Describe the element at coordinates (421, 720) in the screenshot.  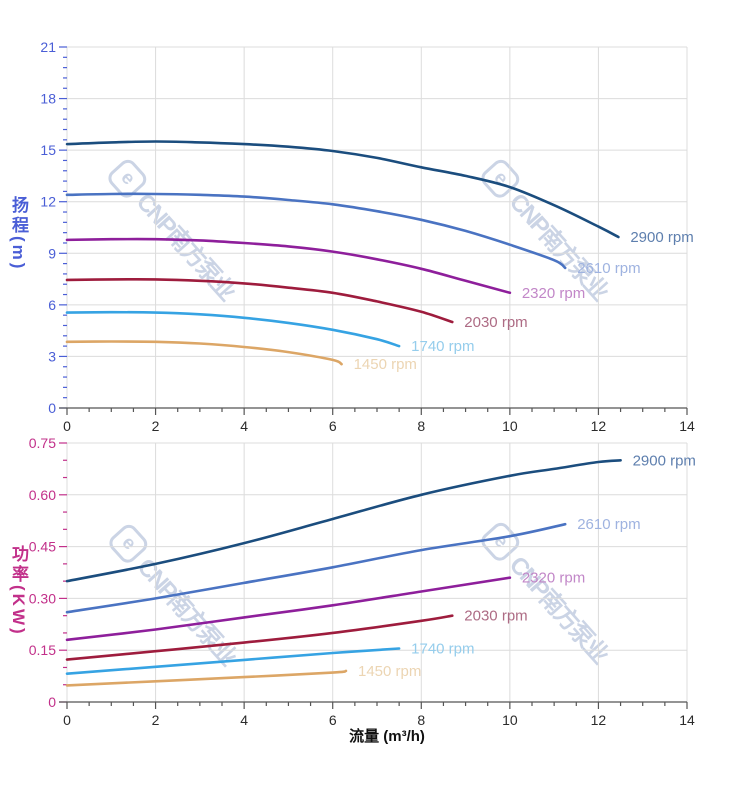
I see `power-x-tick-label: 8` at that location.